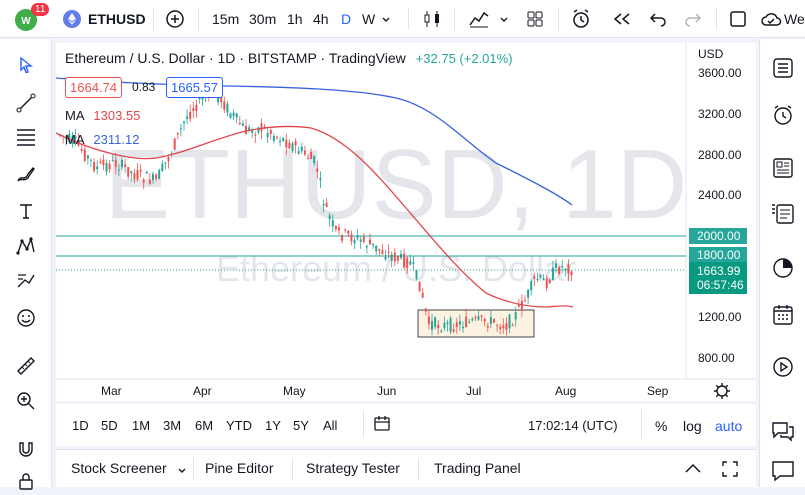 The height and width of the screenshot is (495, 805). Describe the element at coordinates (273, 425) in the screenshot. I see `range-1y: 1Y` at that location.